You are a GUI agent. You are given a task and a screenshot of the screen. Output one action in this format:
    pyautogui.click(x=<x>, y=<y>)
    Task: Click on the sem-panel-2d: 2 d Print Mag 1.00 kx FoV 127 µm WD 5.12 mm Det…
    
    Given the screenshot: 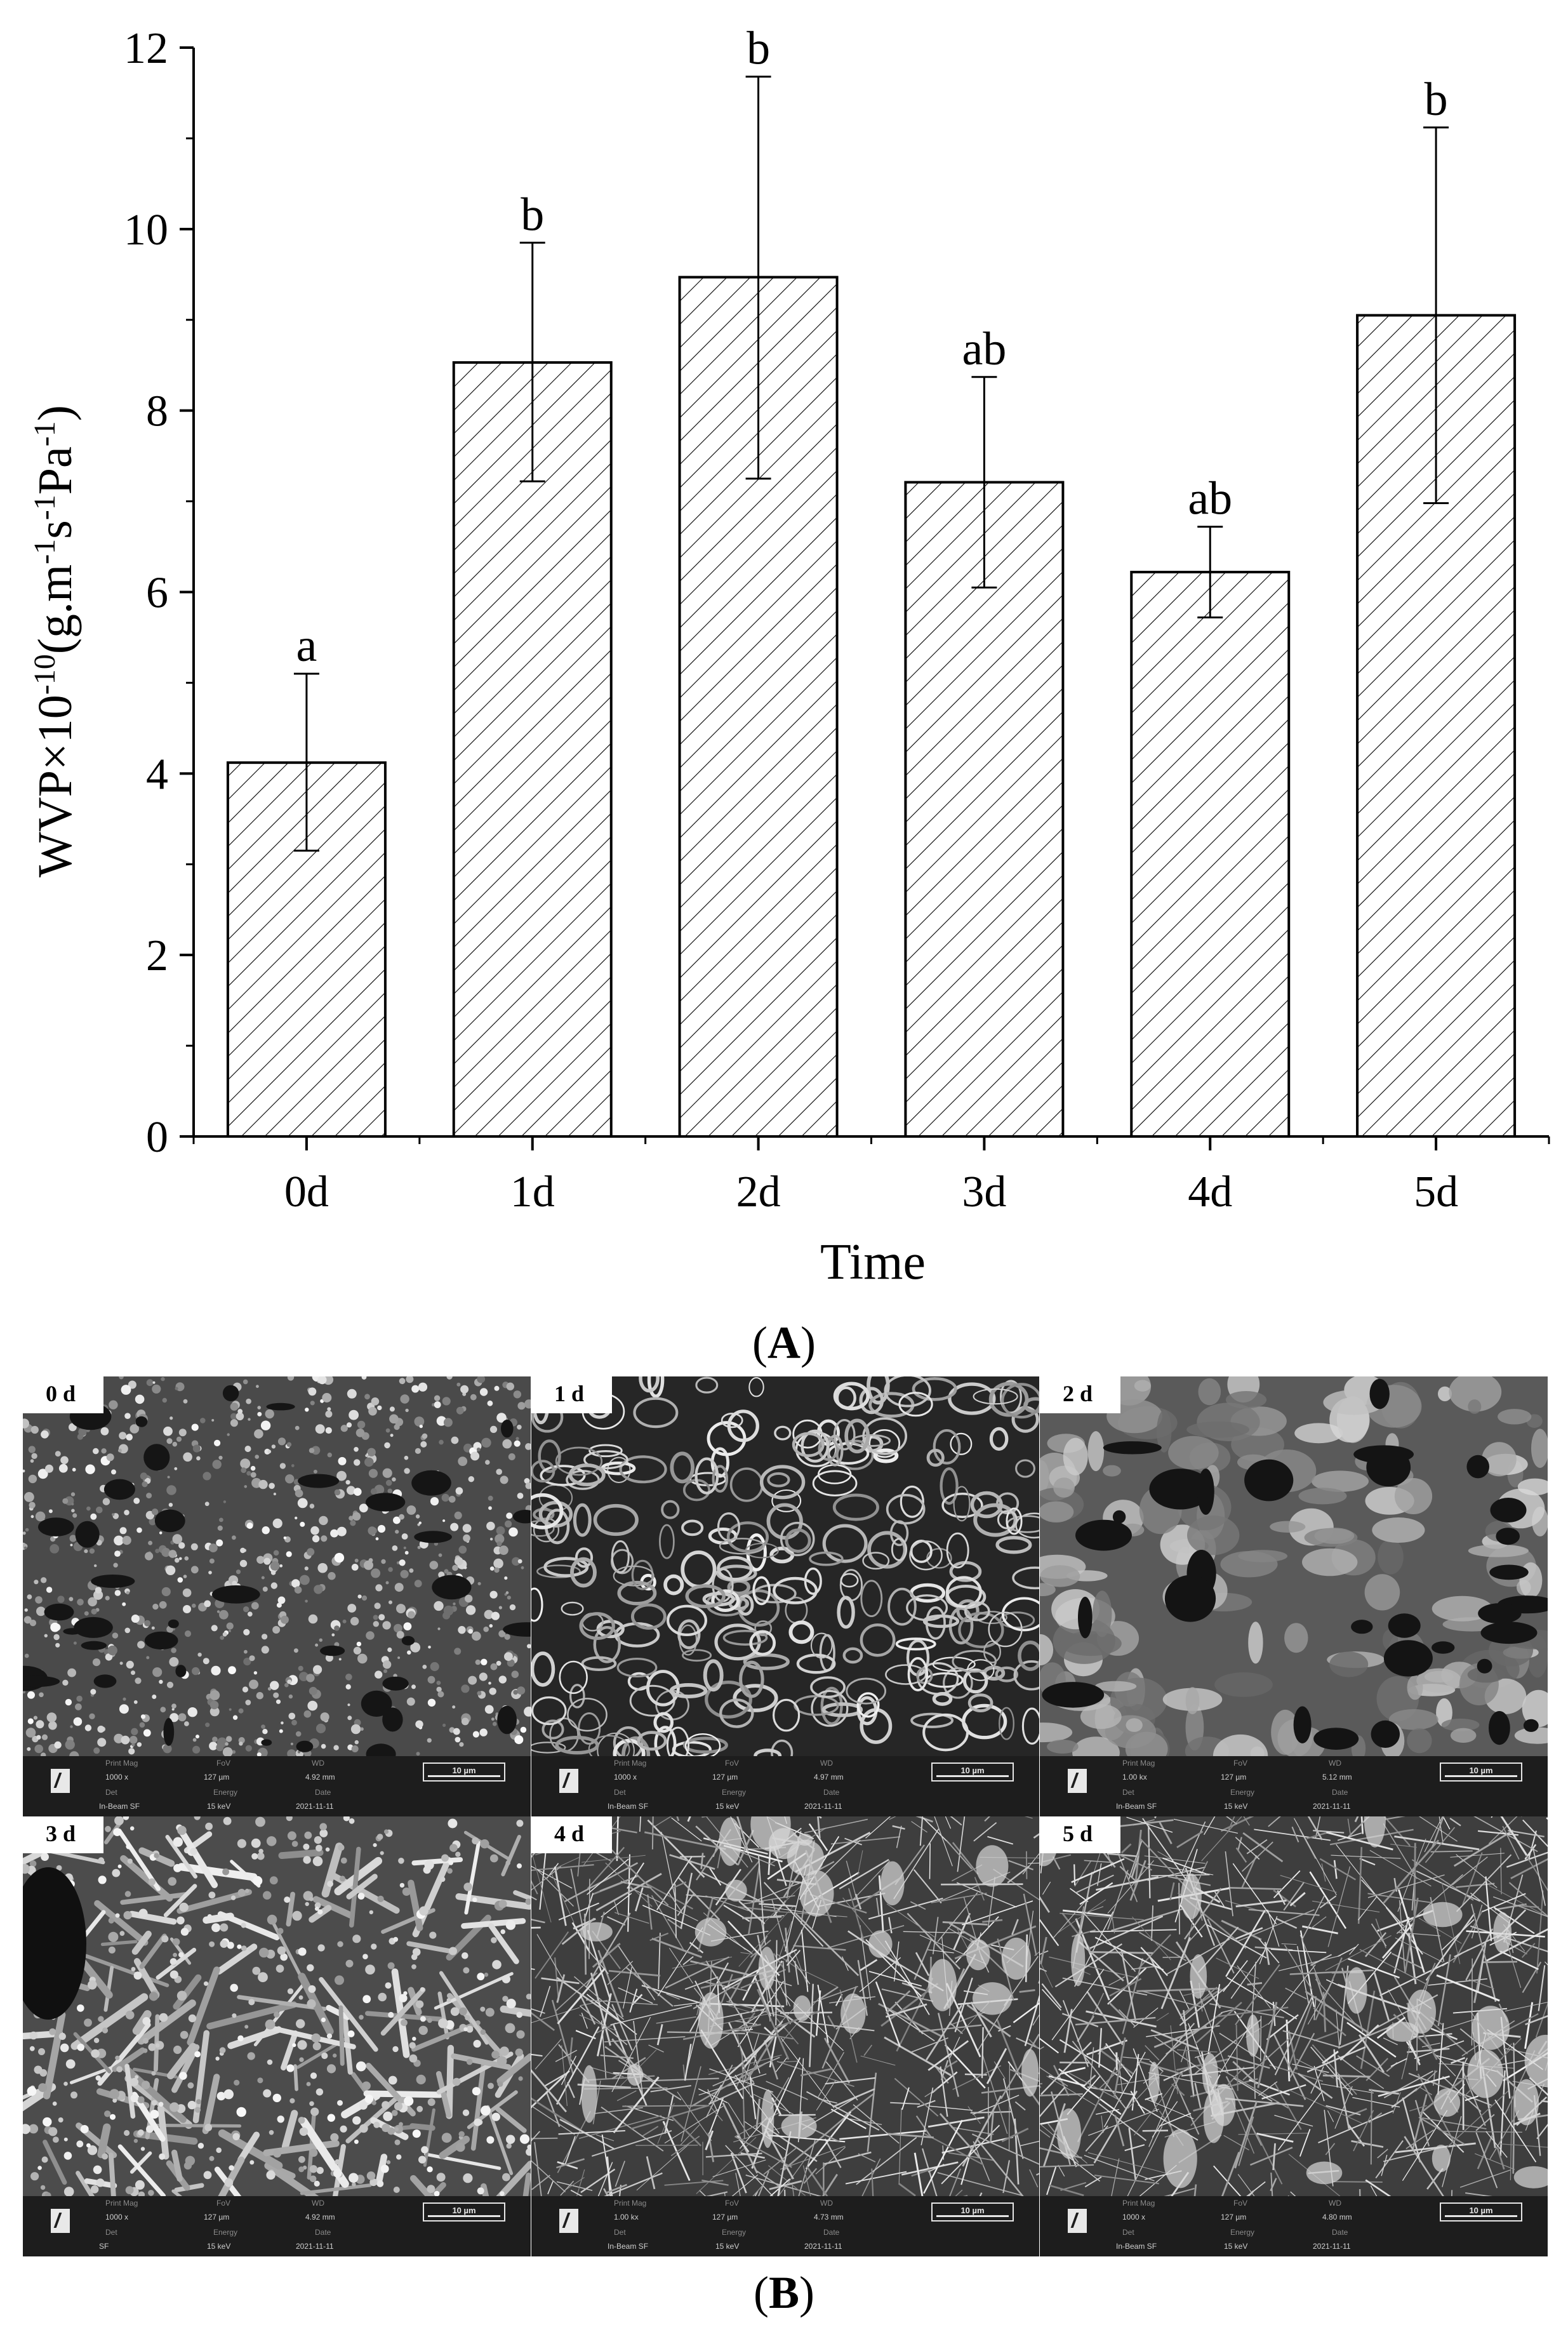 What is the action you would take?
    pyautogui.click(x=1294, y=1596)
    